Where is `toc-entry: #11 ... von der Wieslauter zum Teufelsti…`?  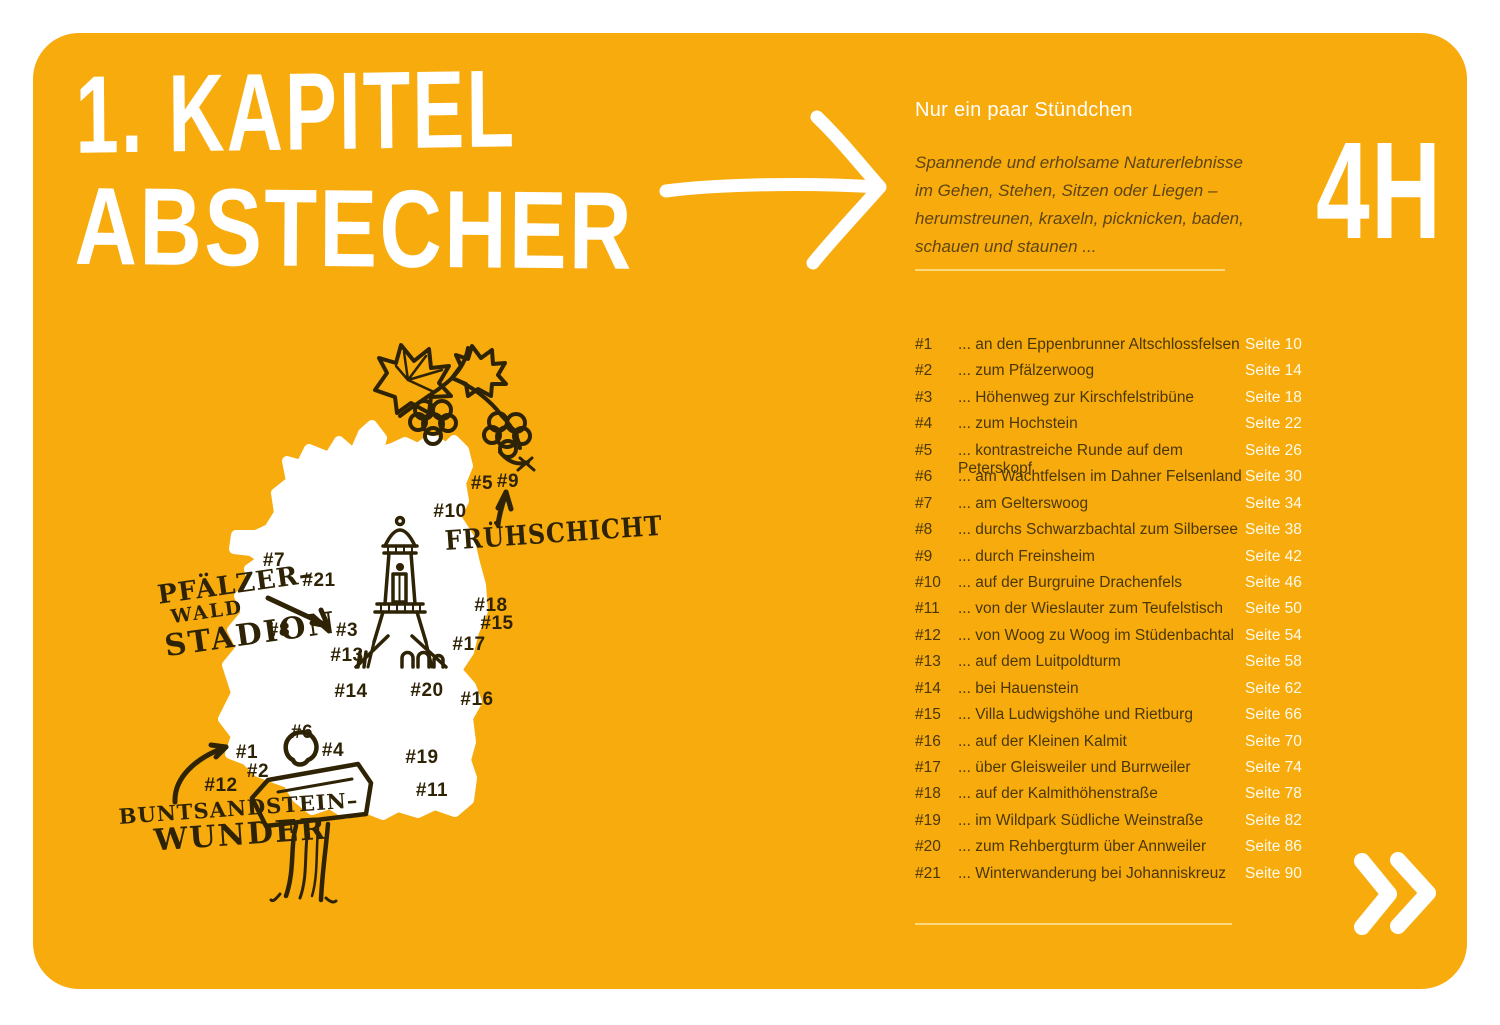 toc-entry: #11 ... von der Wieslauter zum Teufelsti… is located at coordinates (1110, 613).